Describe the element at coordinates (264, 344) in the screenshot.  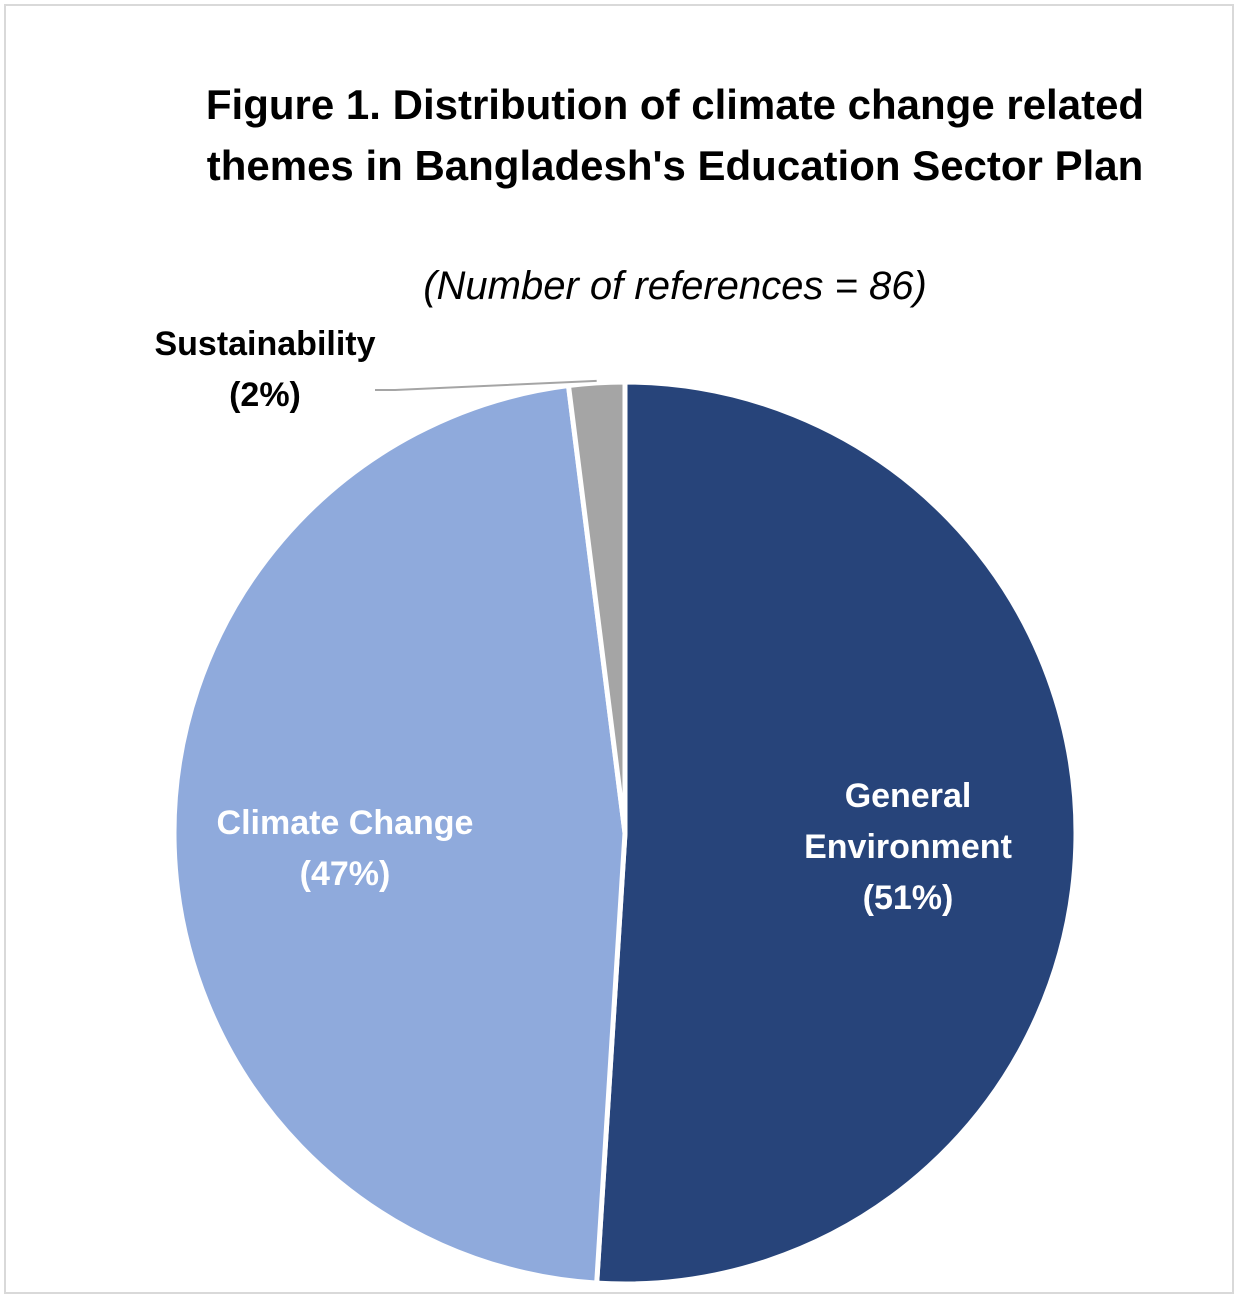
I see `data-label: Sustainability` at that location.